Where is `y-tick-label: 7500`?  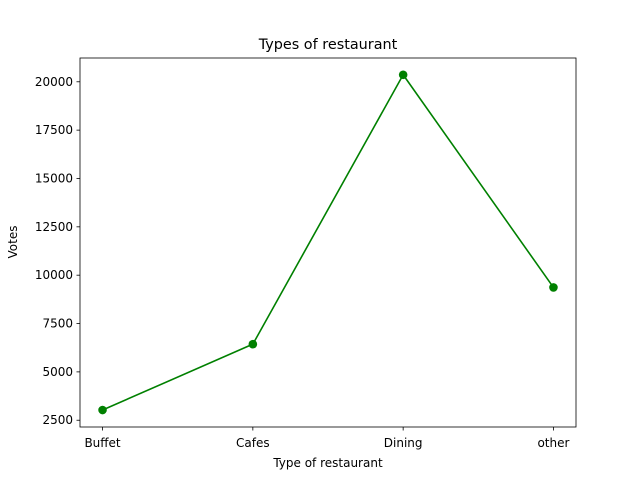 y-tick-label: 7500 is located at coordinates (57, 324).